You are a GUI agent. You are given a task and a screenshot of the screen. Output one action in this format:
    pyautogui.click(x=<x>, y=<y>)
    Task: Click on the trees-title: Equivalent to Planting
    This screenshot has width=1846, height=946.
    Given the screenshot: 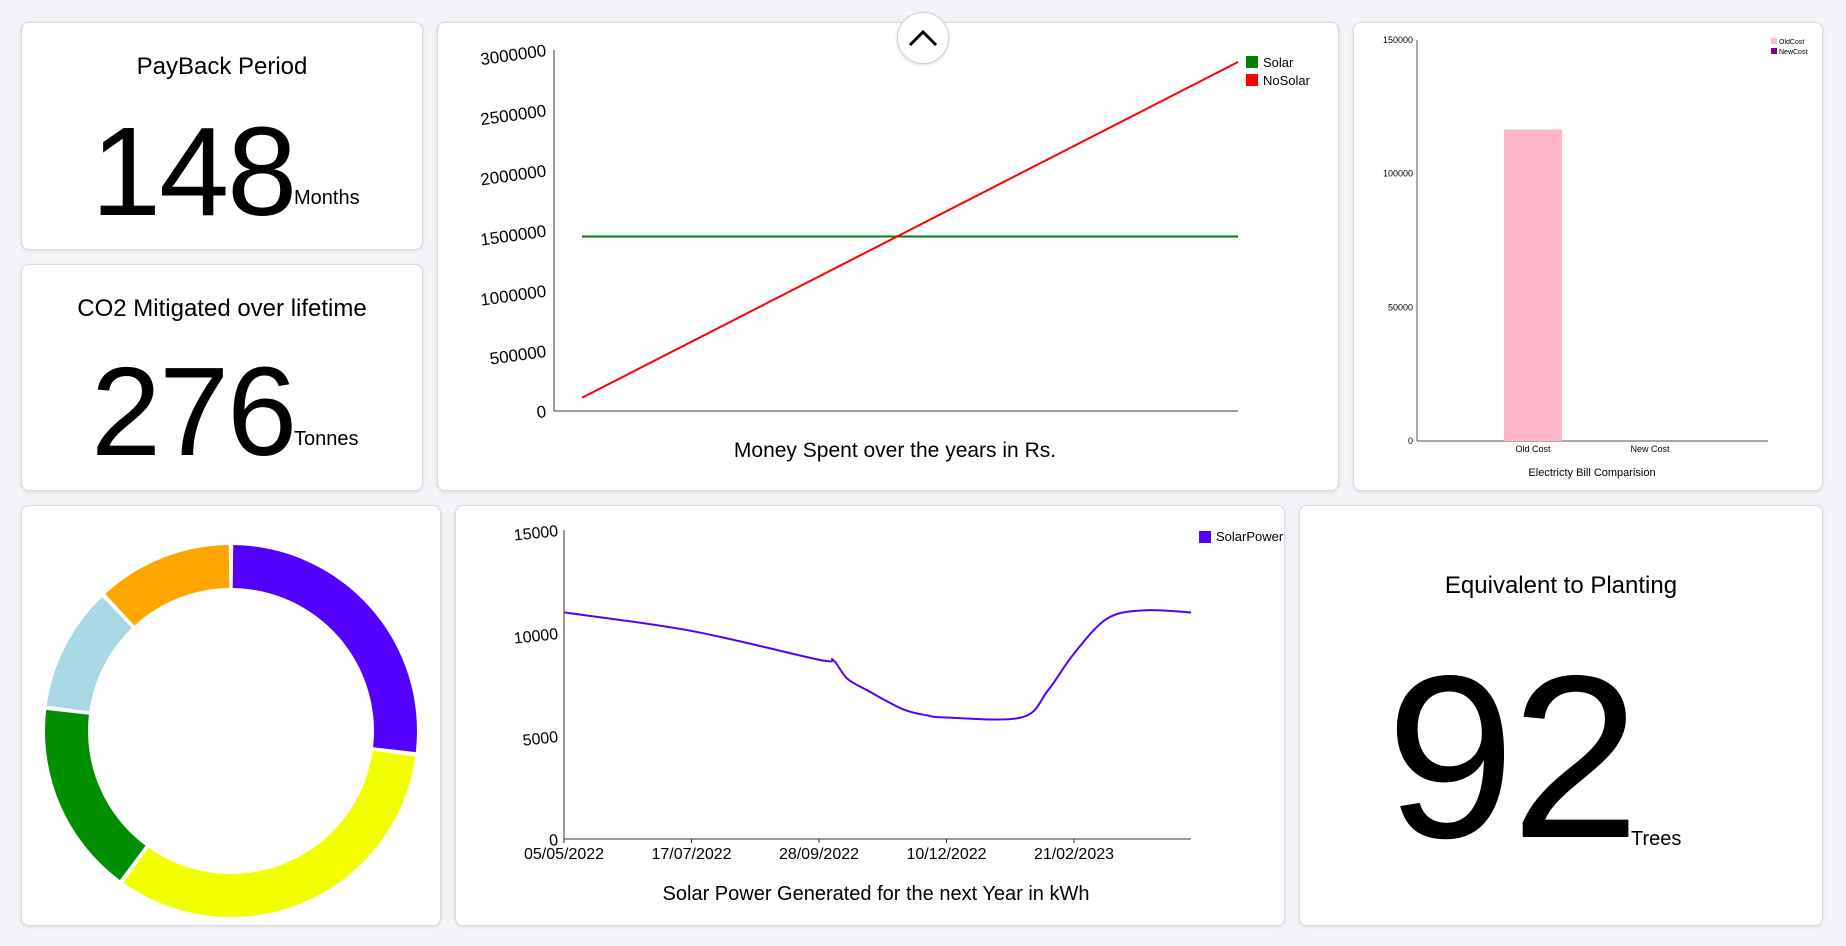 What is the action you would take?
    pyautogui.click(x=1561, y=585)
    